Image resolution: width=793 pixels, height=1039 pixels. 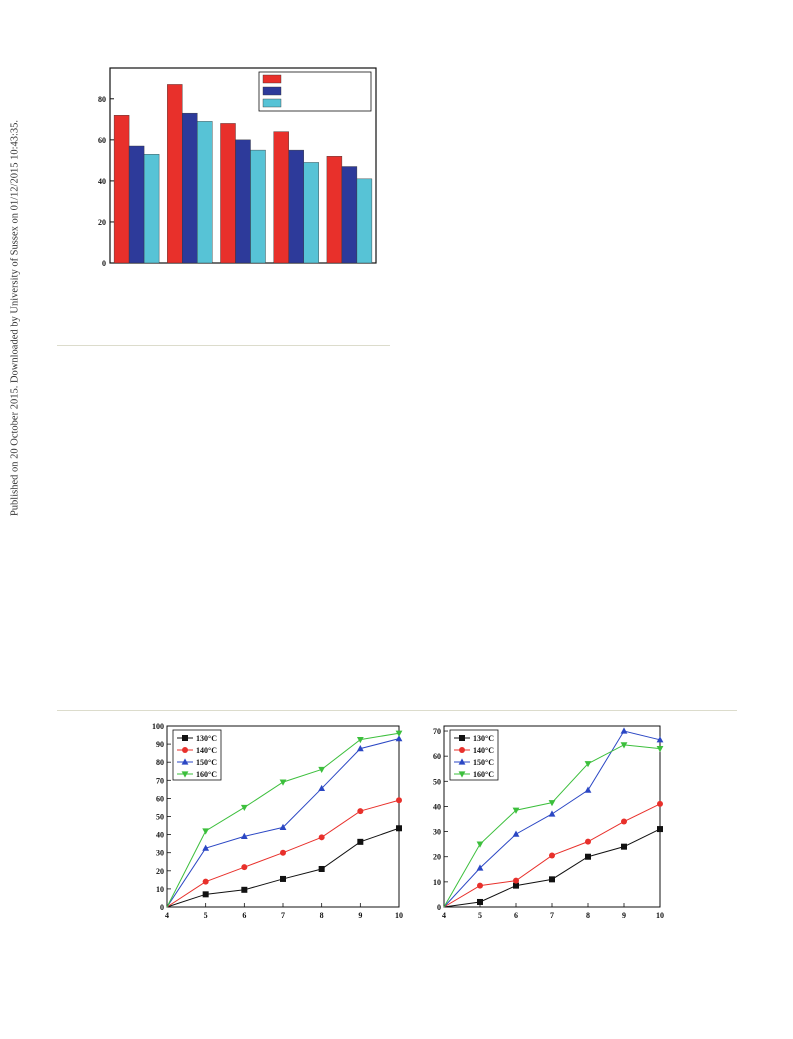 I want to click on series-line, so click(x=552, y=868).